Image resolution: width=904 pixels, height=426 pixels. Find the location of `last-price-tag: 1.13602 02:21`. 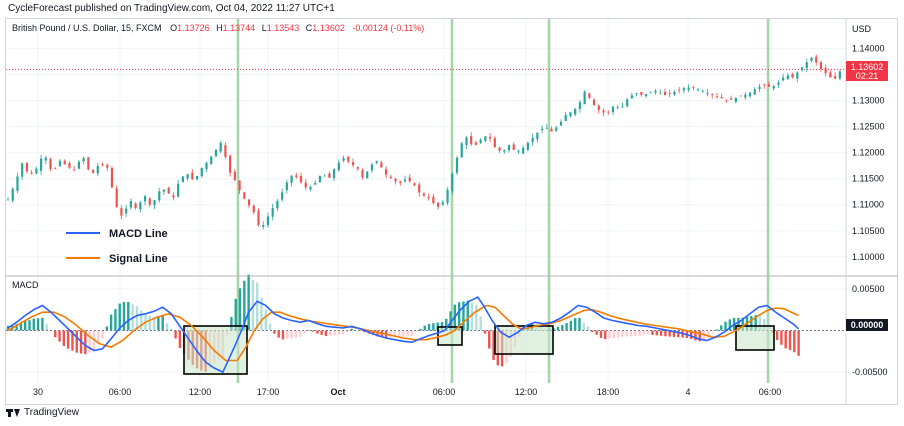

last-price-tag: 1.13602 02:21 is located at coordinates (867, 71).